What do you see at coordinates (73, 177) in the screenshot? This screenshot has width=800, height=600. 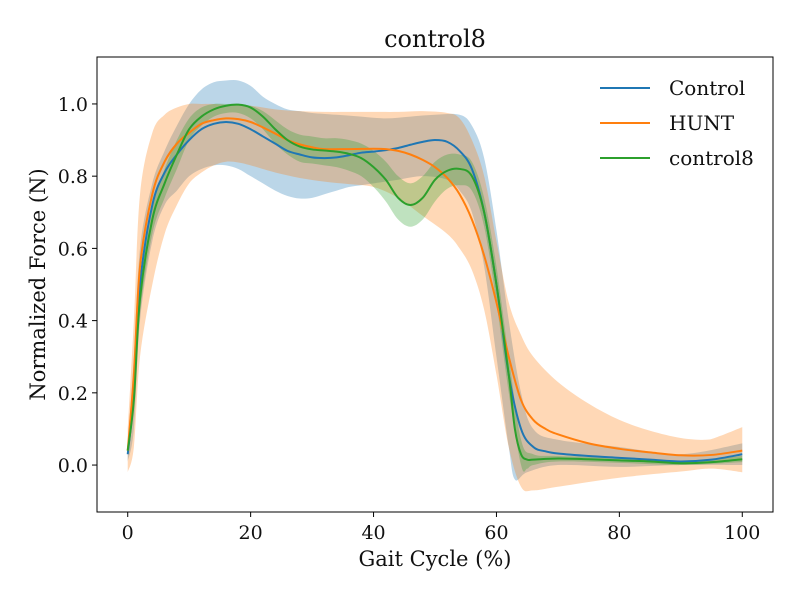 I see `y-tick-label: 0.8` at bounding box center [73, 177].